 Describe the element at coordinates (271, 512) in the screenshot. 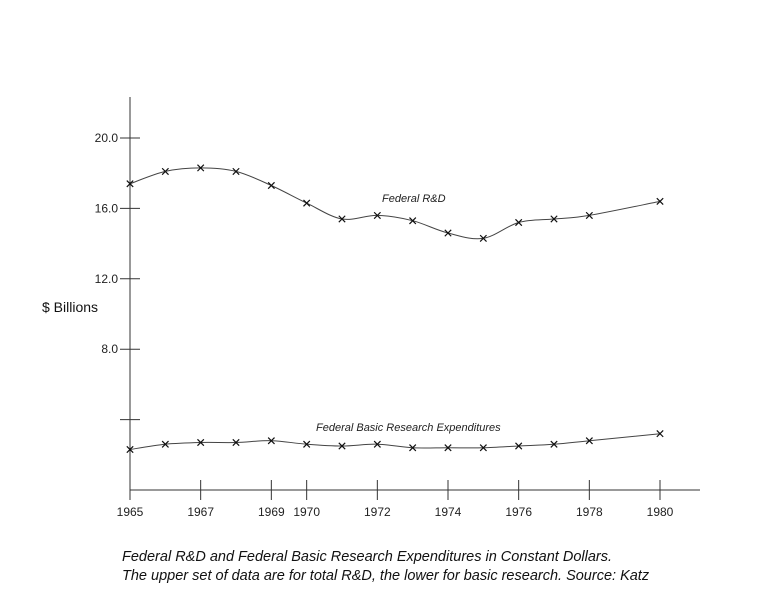

I see `x-tick-label: 1969` at that location.